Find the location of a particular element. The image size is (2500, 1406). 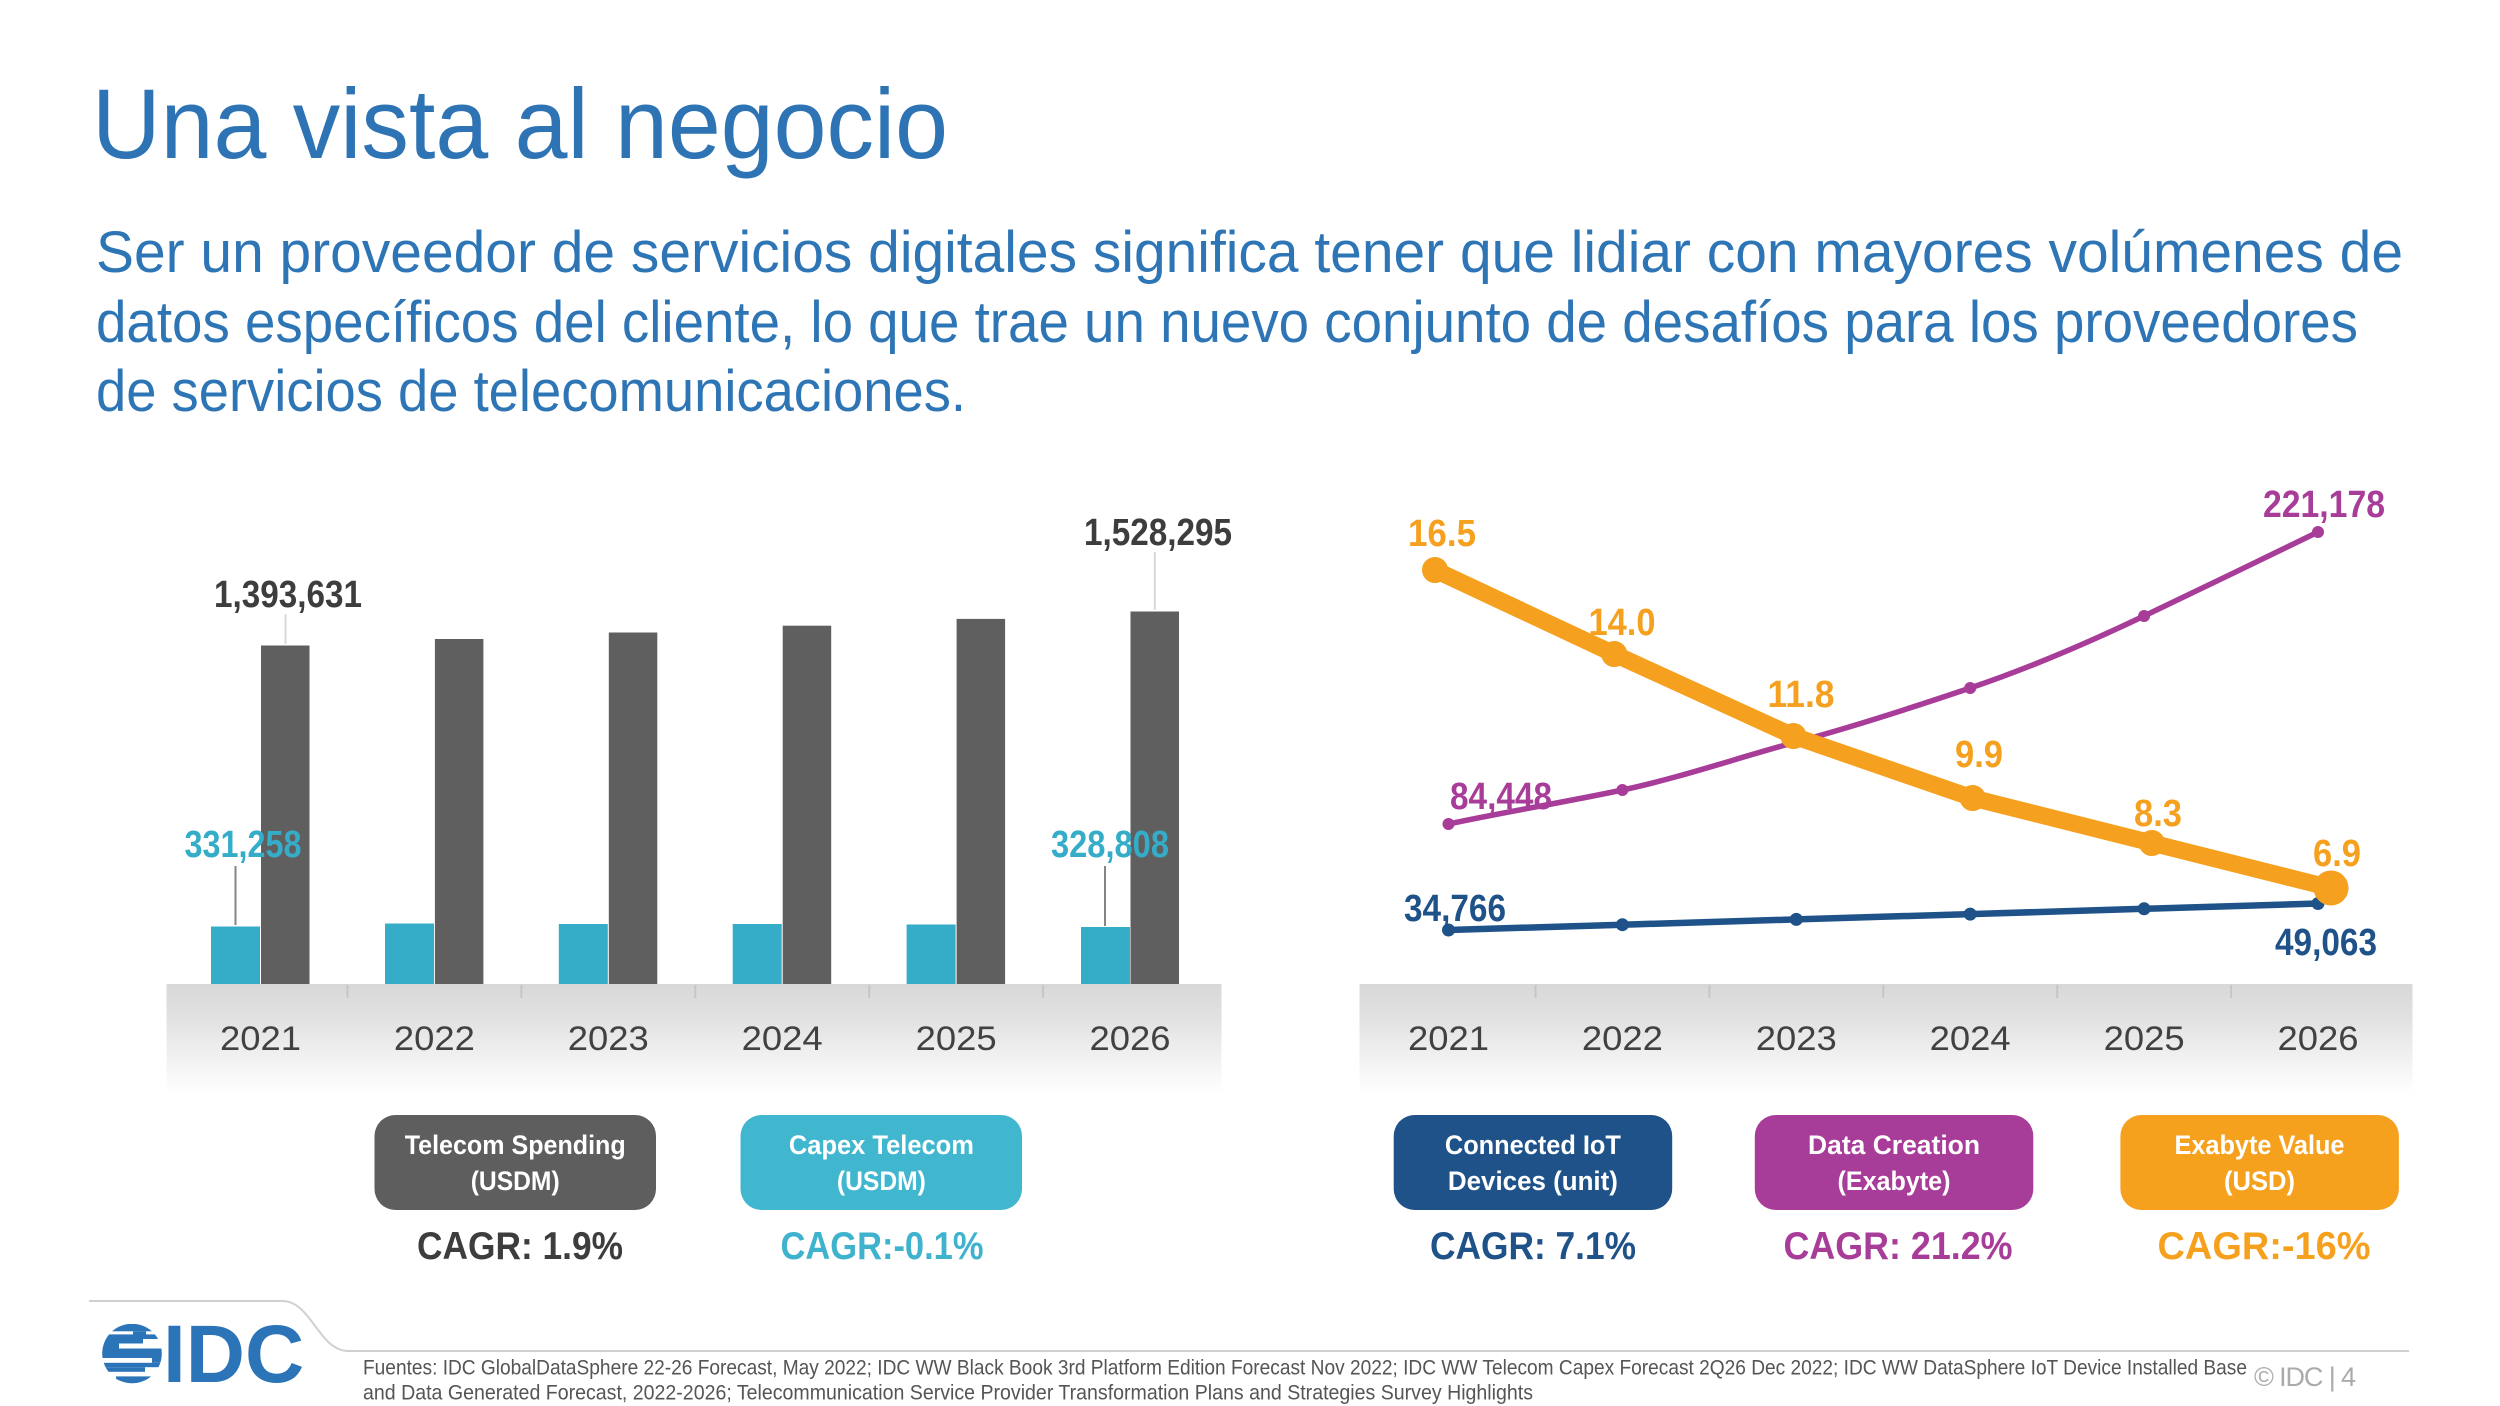

svg-text: IDC is located at coordinates (233, 1354).